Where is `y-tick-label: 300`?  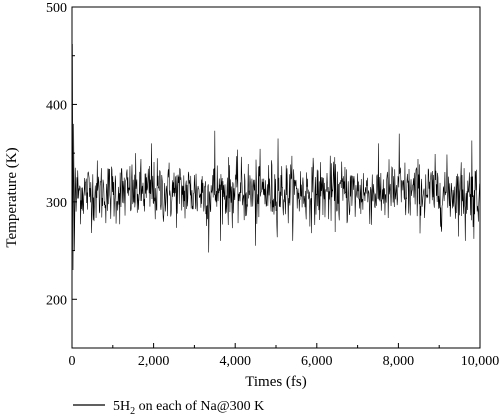
y-tick-label: 300 is located at coordinates (56, 203).